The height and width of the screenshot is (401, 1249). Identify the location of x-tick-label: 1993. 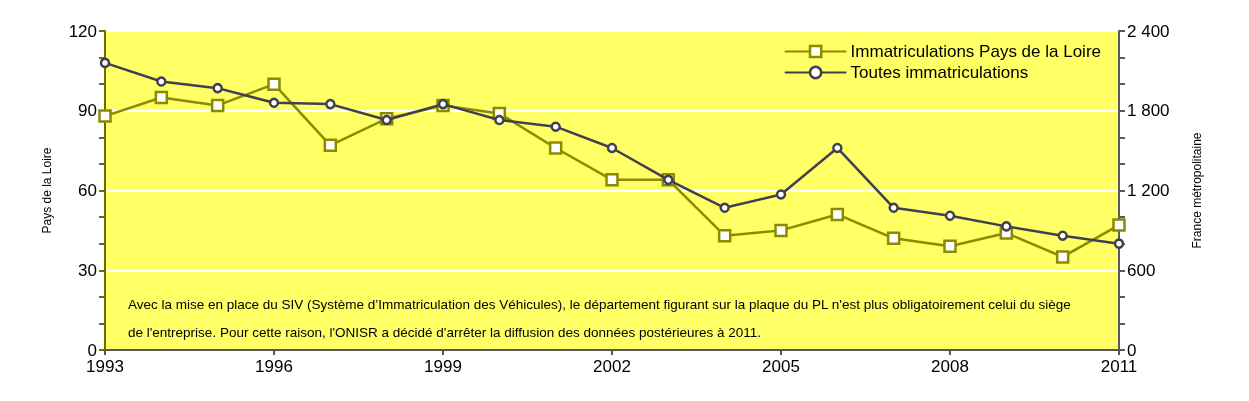
(105, 366).